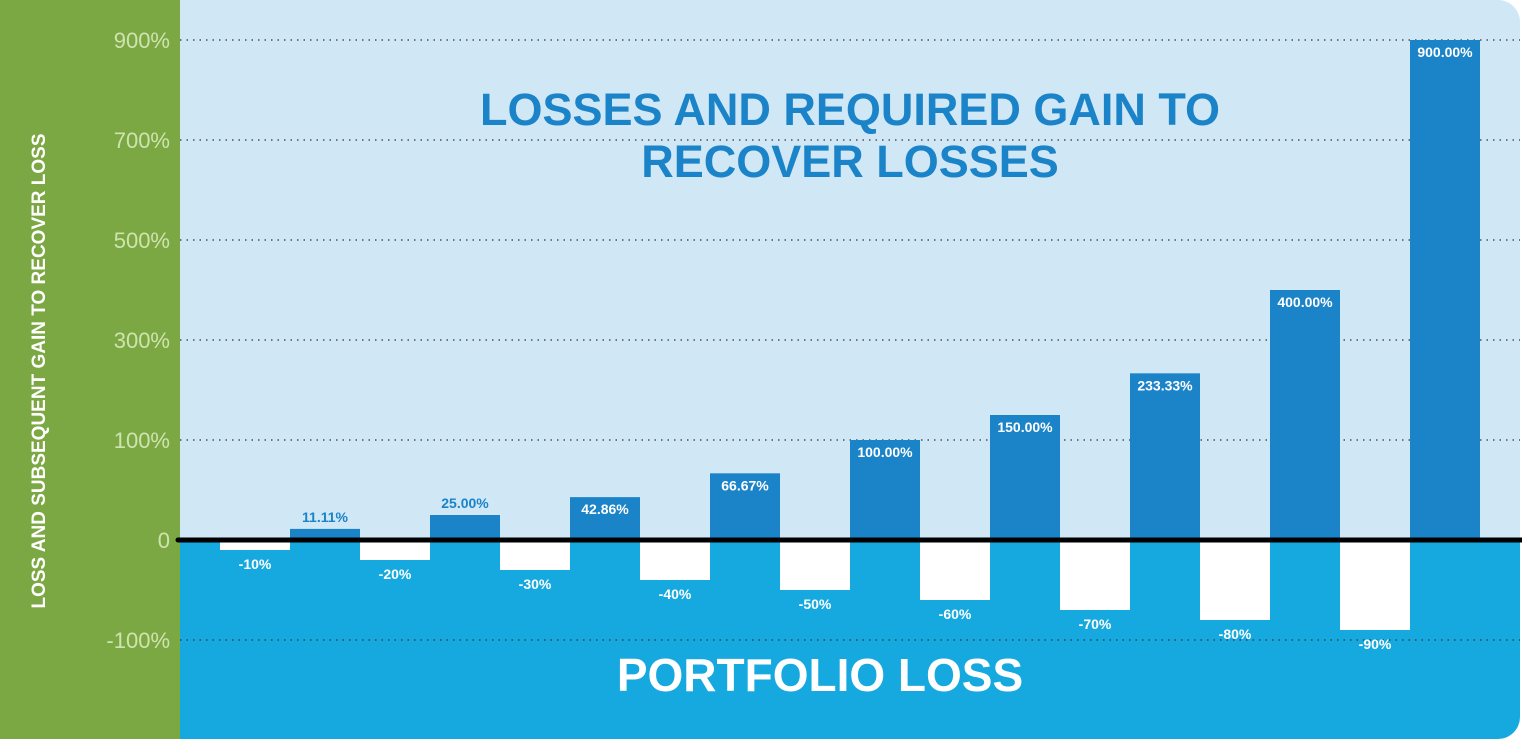  Describe the element at coordinates (142, 140) in the screenshot. I see `y-tick-label: 700%` at that location.